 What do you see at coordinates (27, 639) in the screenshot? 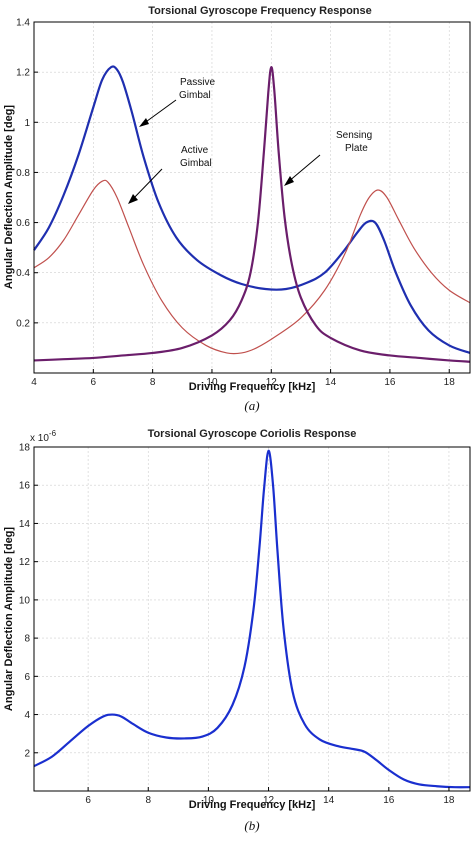
I see `chart-b-ytick-label: 8` at bounding box center [27, 639].